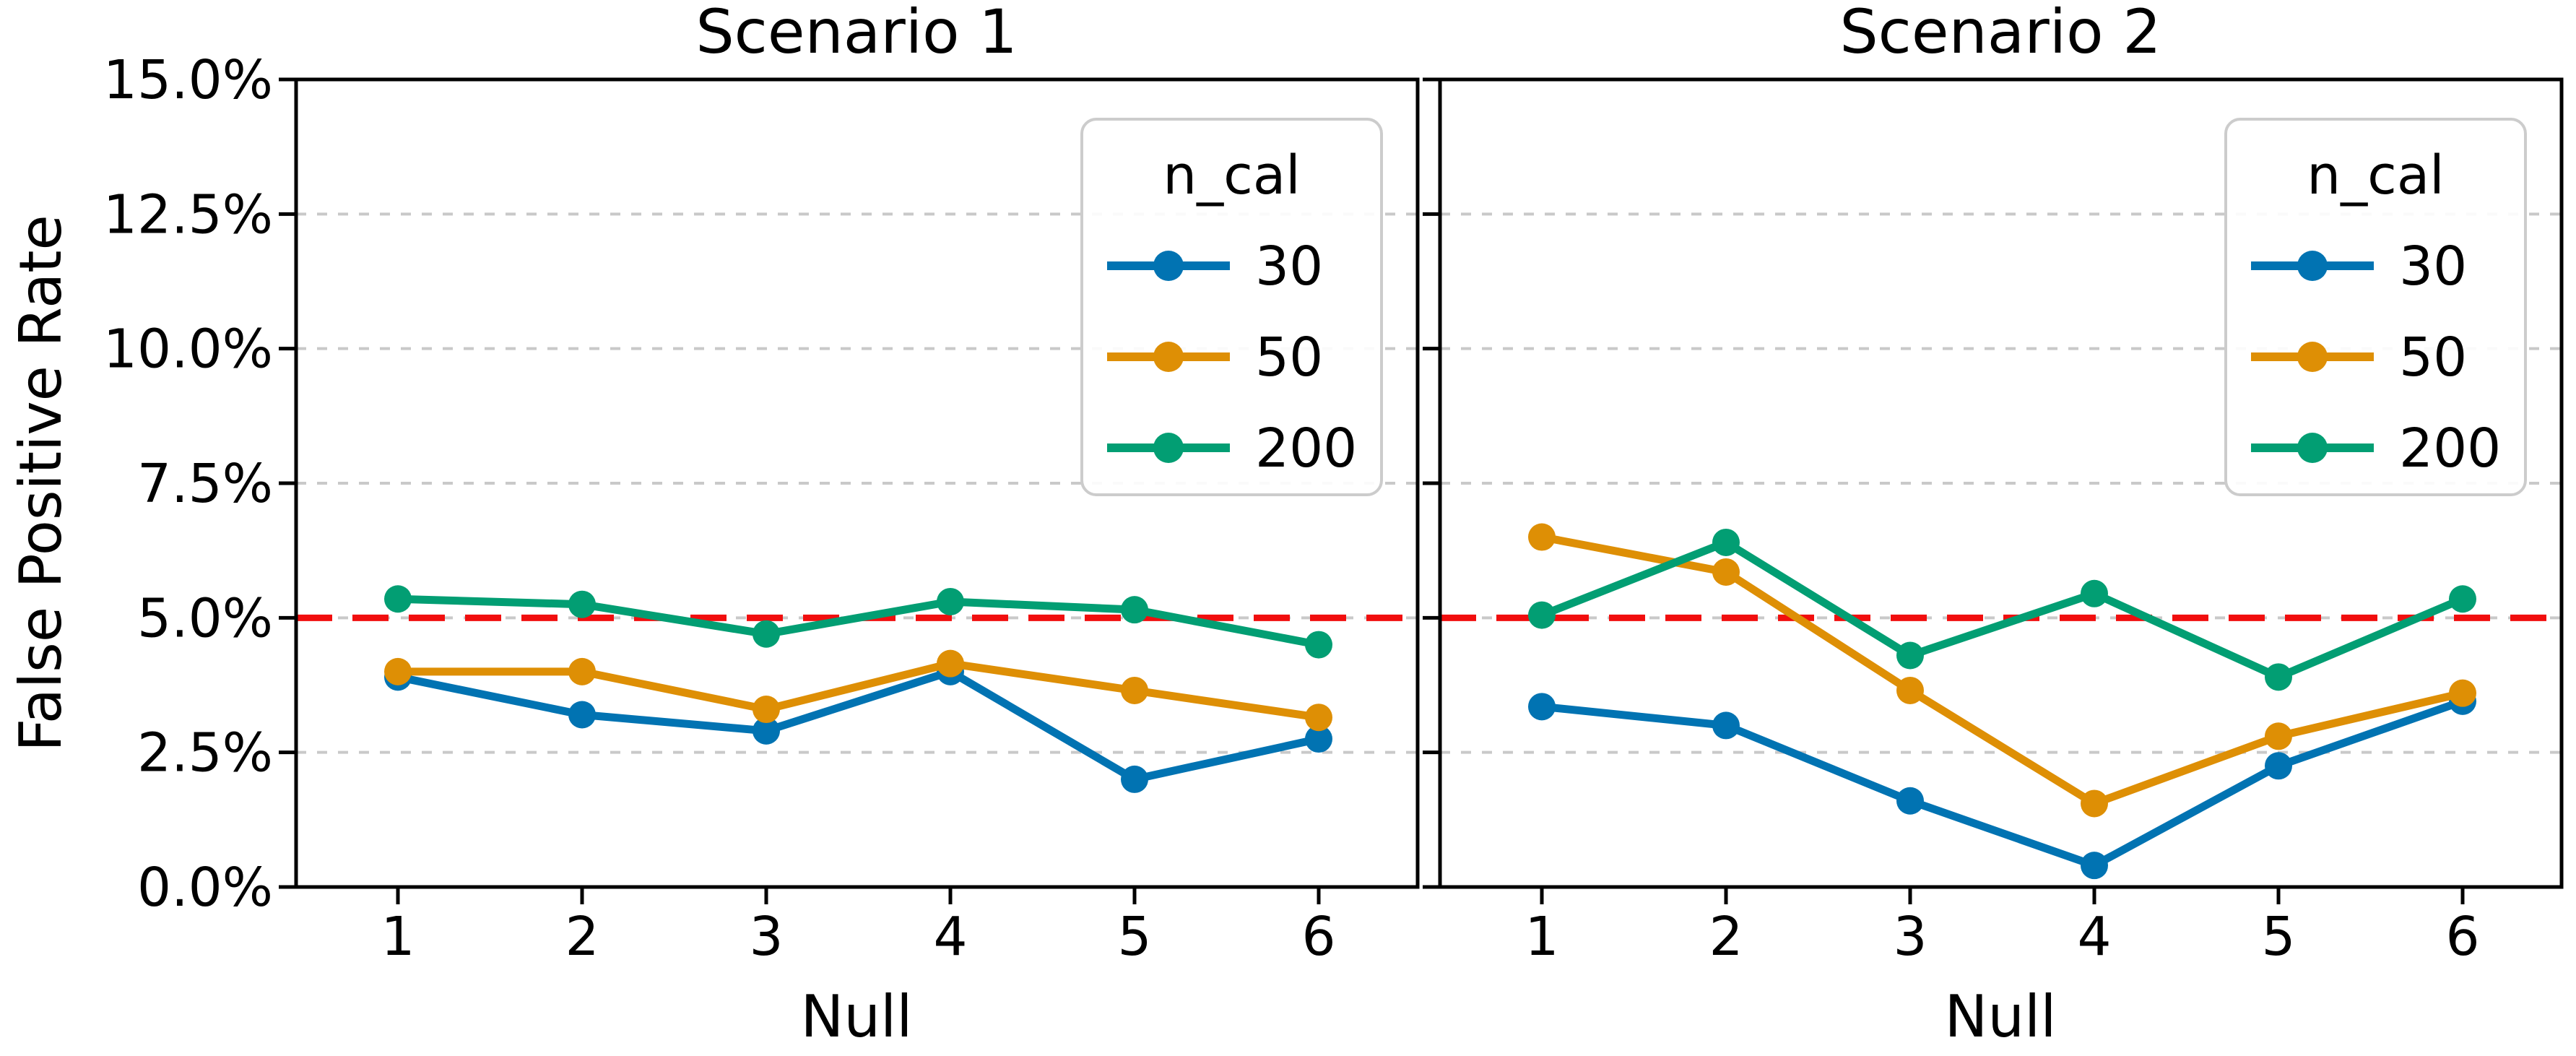  What do you see at coordinates (188, 80) in the screenshot?
I see `y-tick-label: 15.0%` at bounding box center [188, 80].